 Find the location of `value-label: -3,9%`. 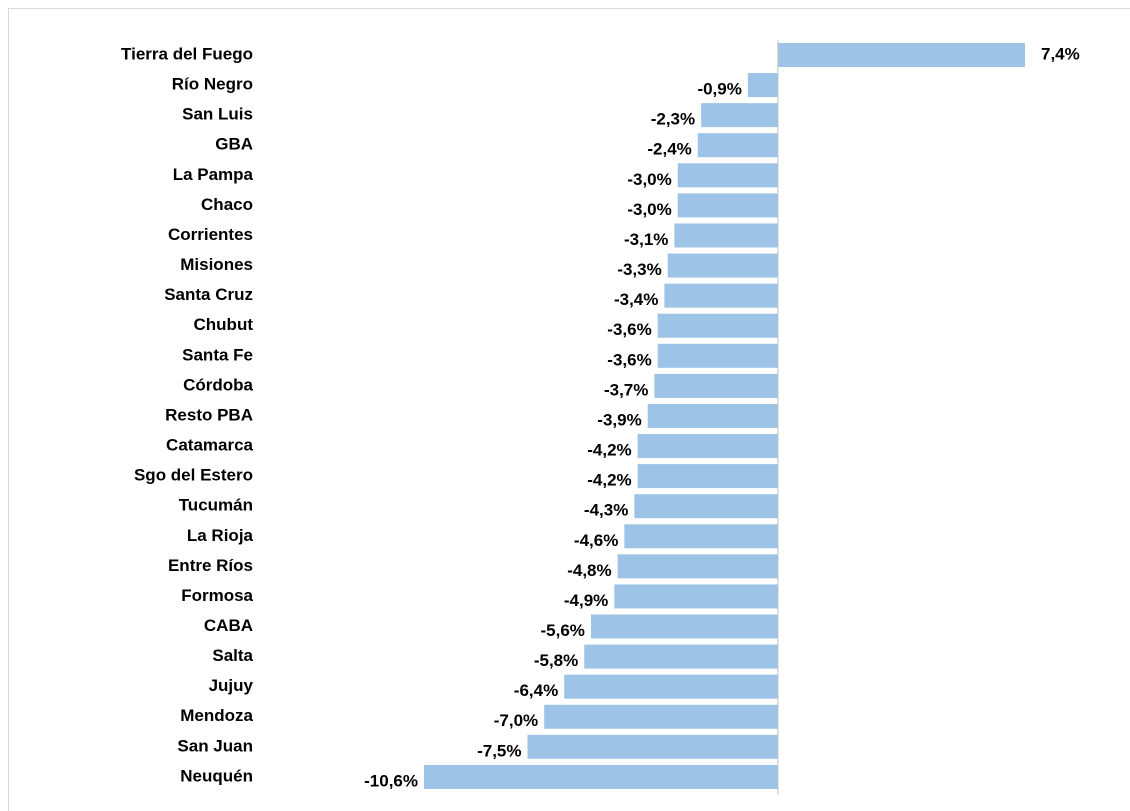

value-label: -3,9% is located at coordinates (619, 419).